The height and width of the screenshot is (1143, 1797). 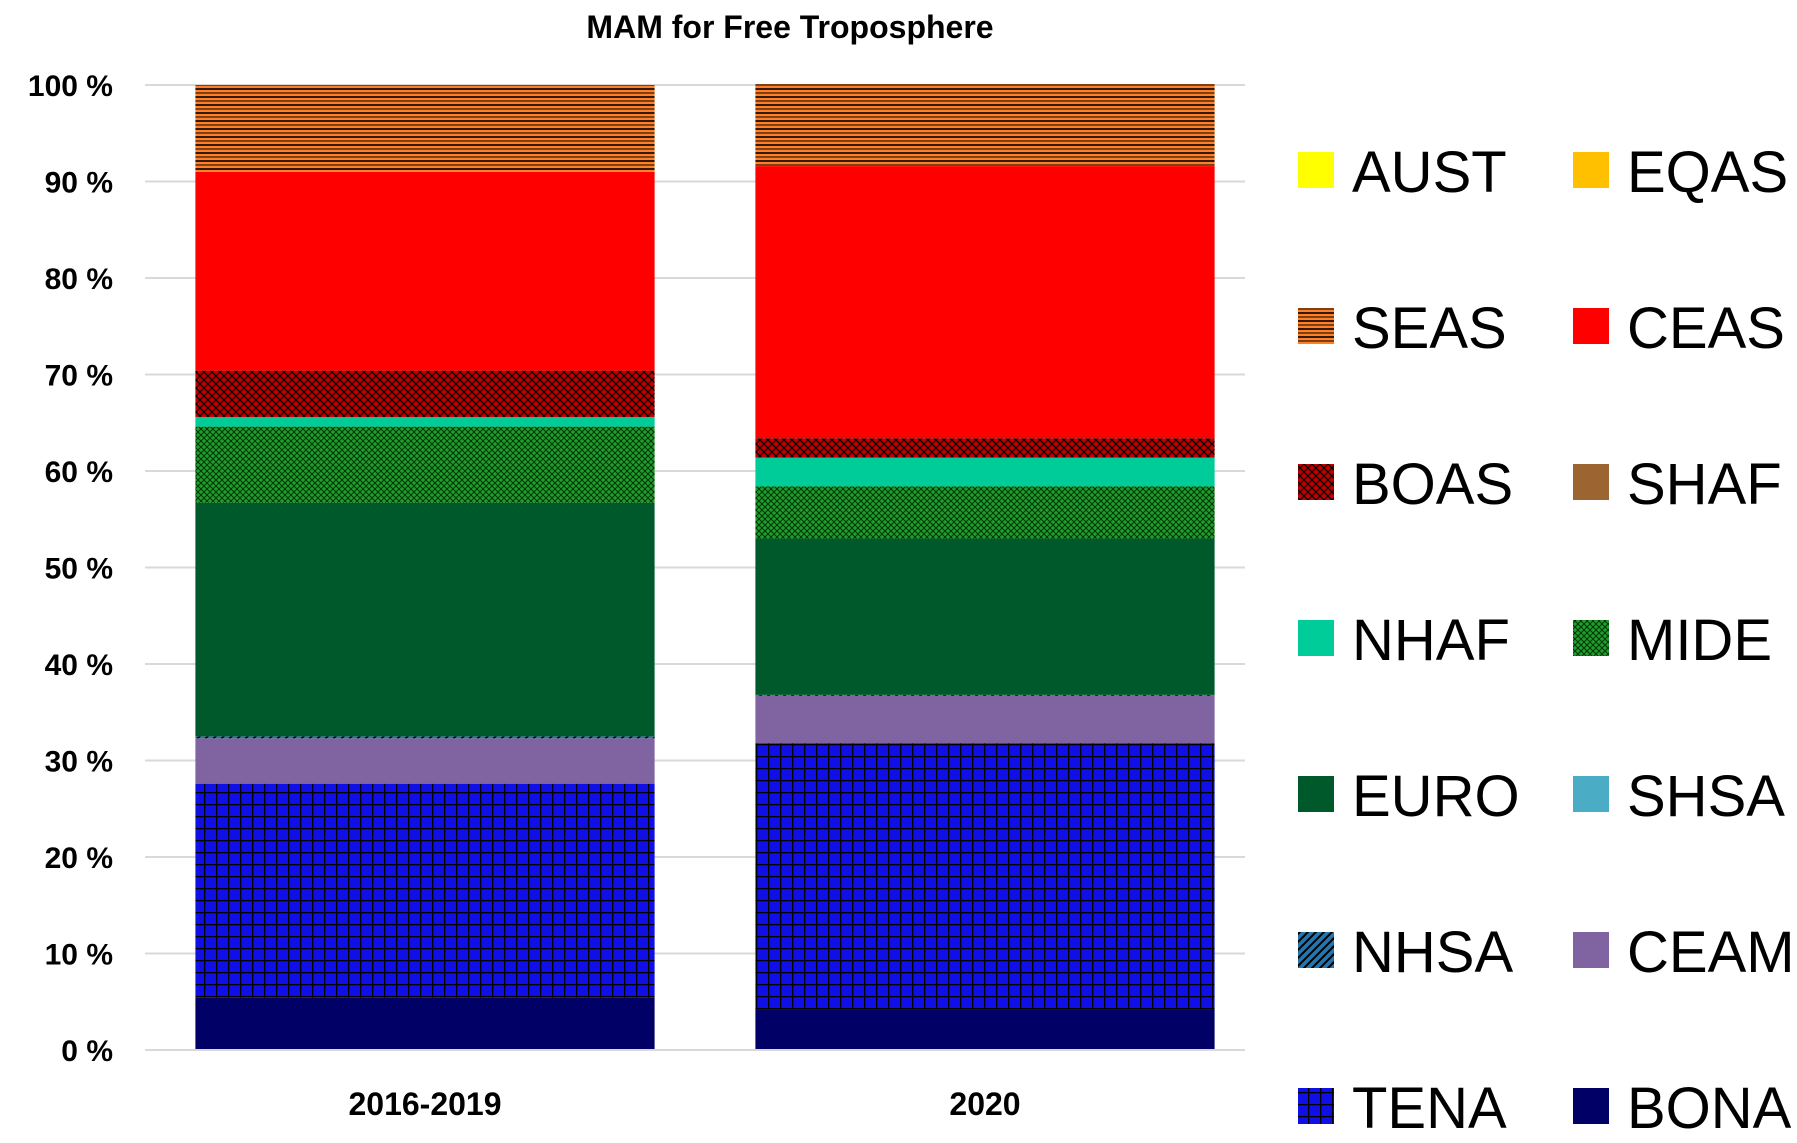 What do you see at coordinates (1316, 482) in the screenshot?
I see `legend-swatch-boas` at bounding box center [1316, 482].